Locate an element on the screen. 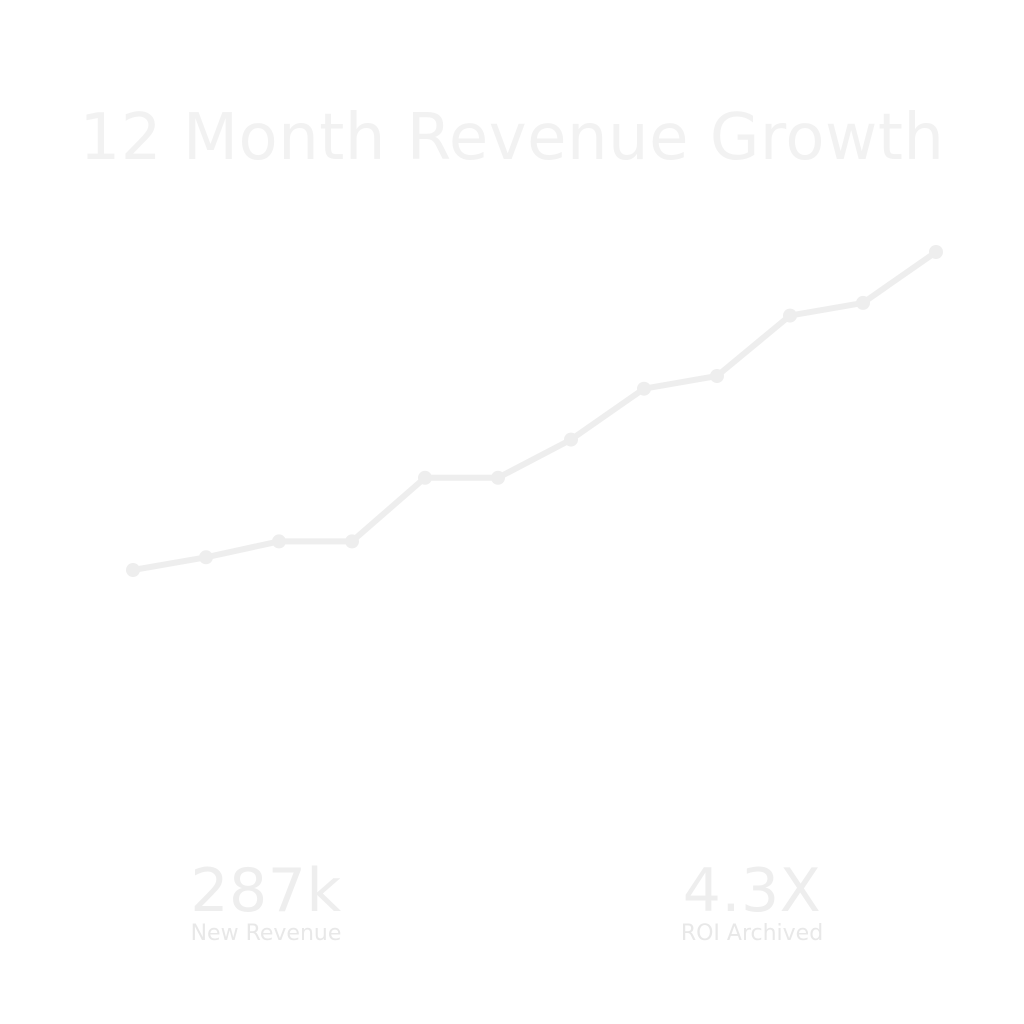  stat-roi: 4.3X ROI Archived is located at coordinates (752, 901).